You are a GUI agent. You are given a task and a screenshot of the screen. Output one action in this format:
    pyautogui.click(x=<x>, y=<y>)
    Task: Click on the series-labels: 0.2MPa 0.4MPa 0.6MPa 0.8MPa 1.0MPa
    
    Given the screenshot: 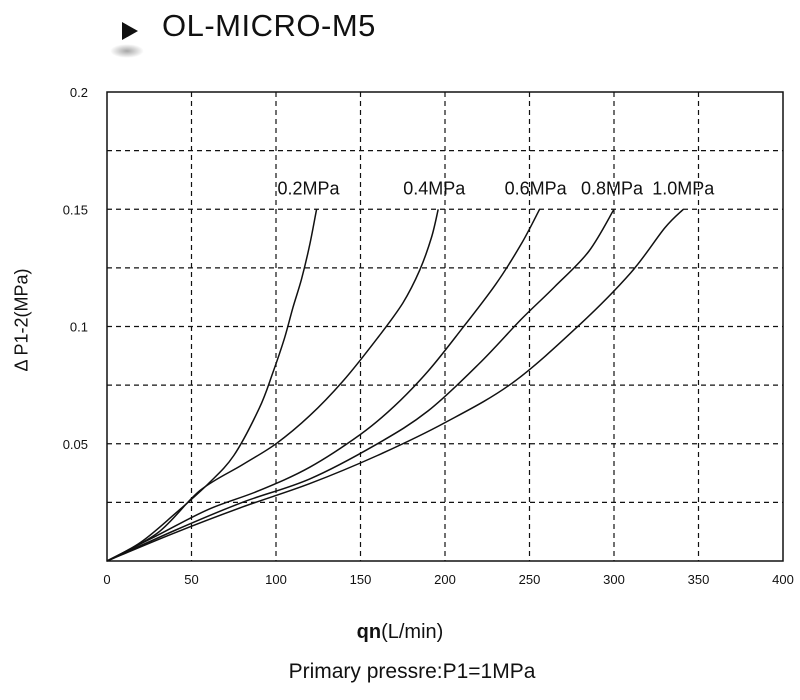 What is the action you would take?
    pyautogui.click(x=497, y=188)
    